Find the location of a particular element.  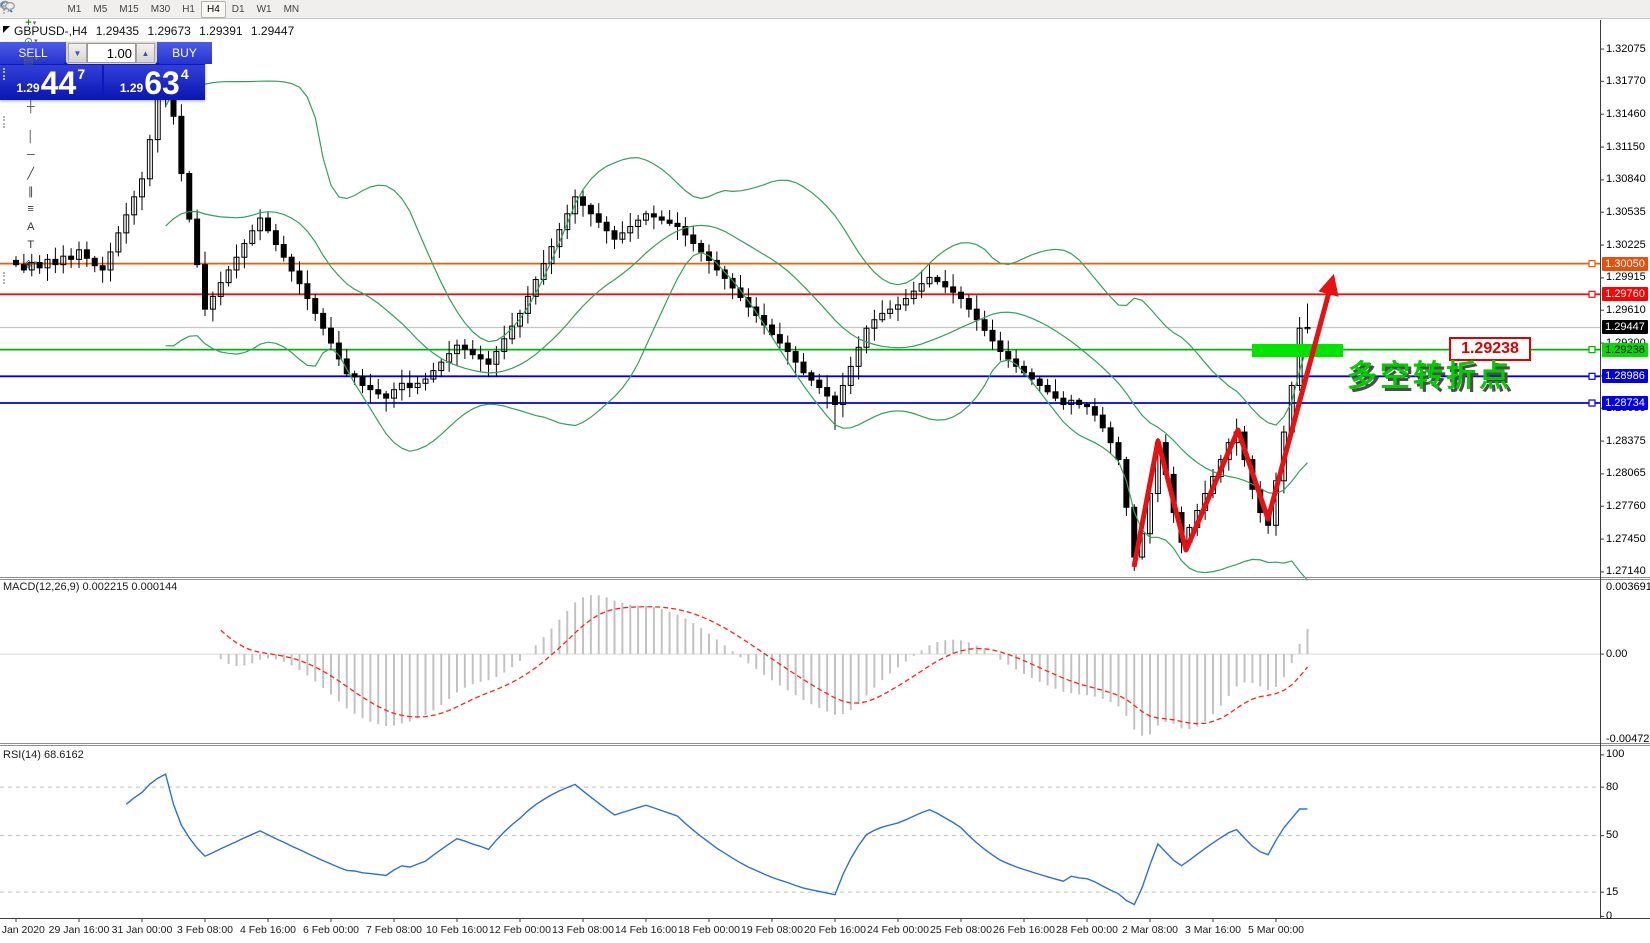

price-tick: 1.27760 is located at coordinates (1626, 505).